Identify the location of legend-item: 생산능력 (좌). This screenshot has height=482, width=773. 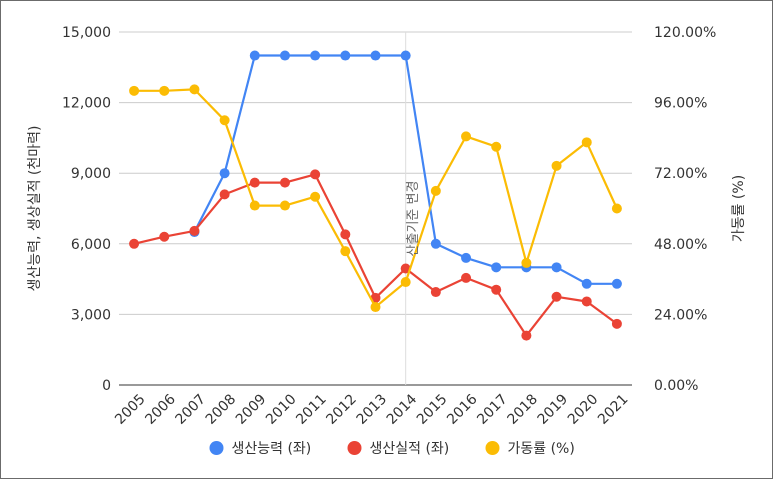
(260, 449).